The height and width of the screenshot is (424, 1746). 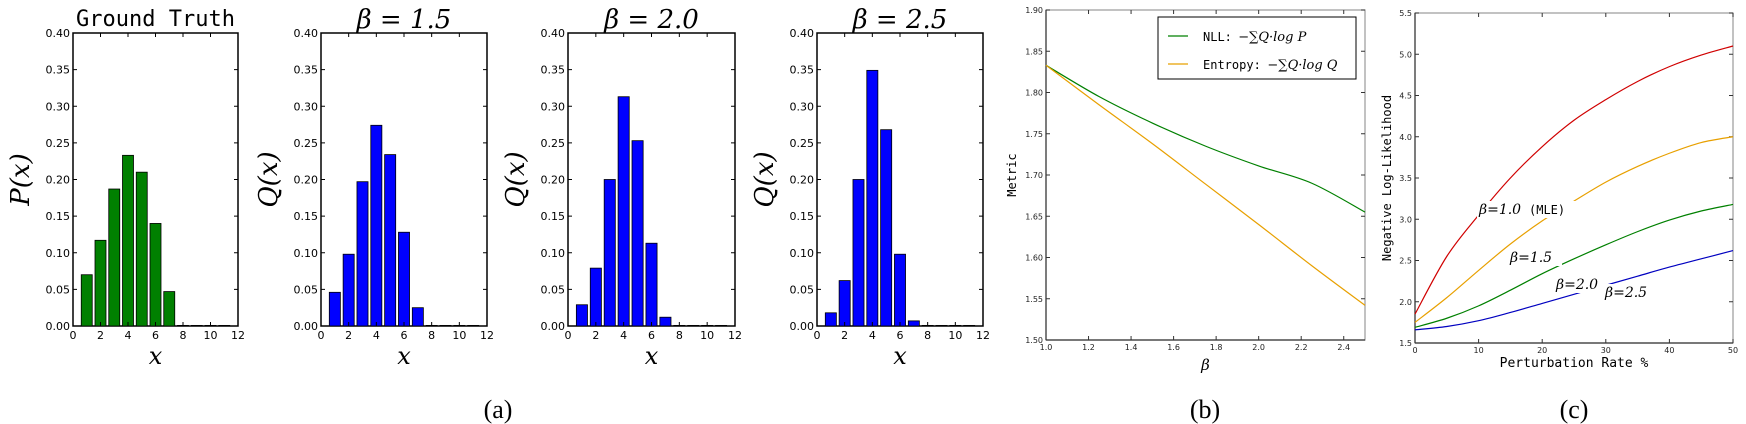 I want to click on curve-annotation: β=2.0, so click(x=1580, y=284).